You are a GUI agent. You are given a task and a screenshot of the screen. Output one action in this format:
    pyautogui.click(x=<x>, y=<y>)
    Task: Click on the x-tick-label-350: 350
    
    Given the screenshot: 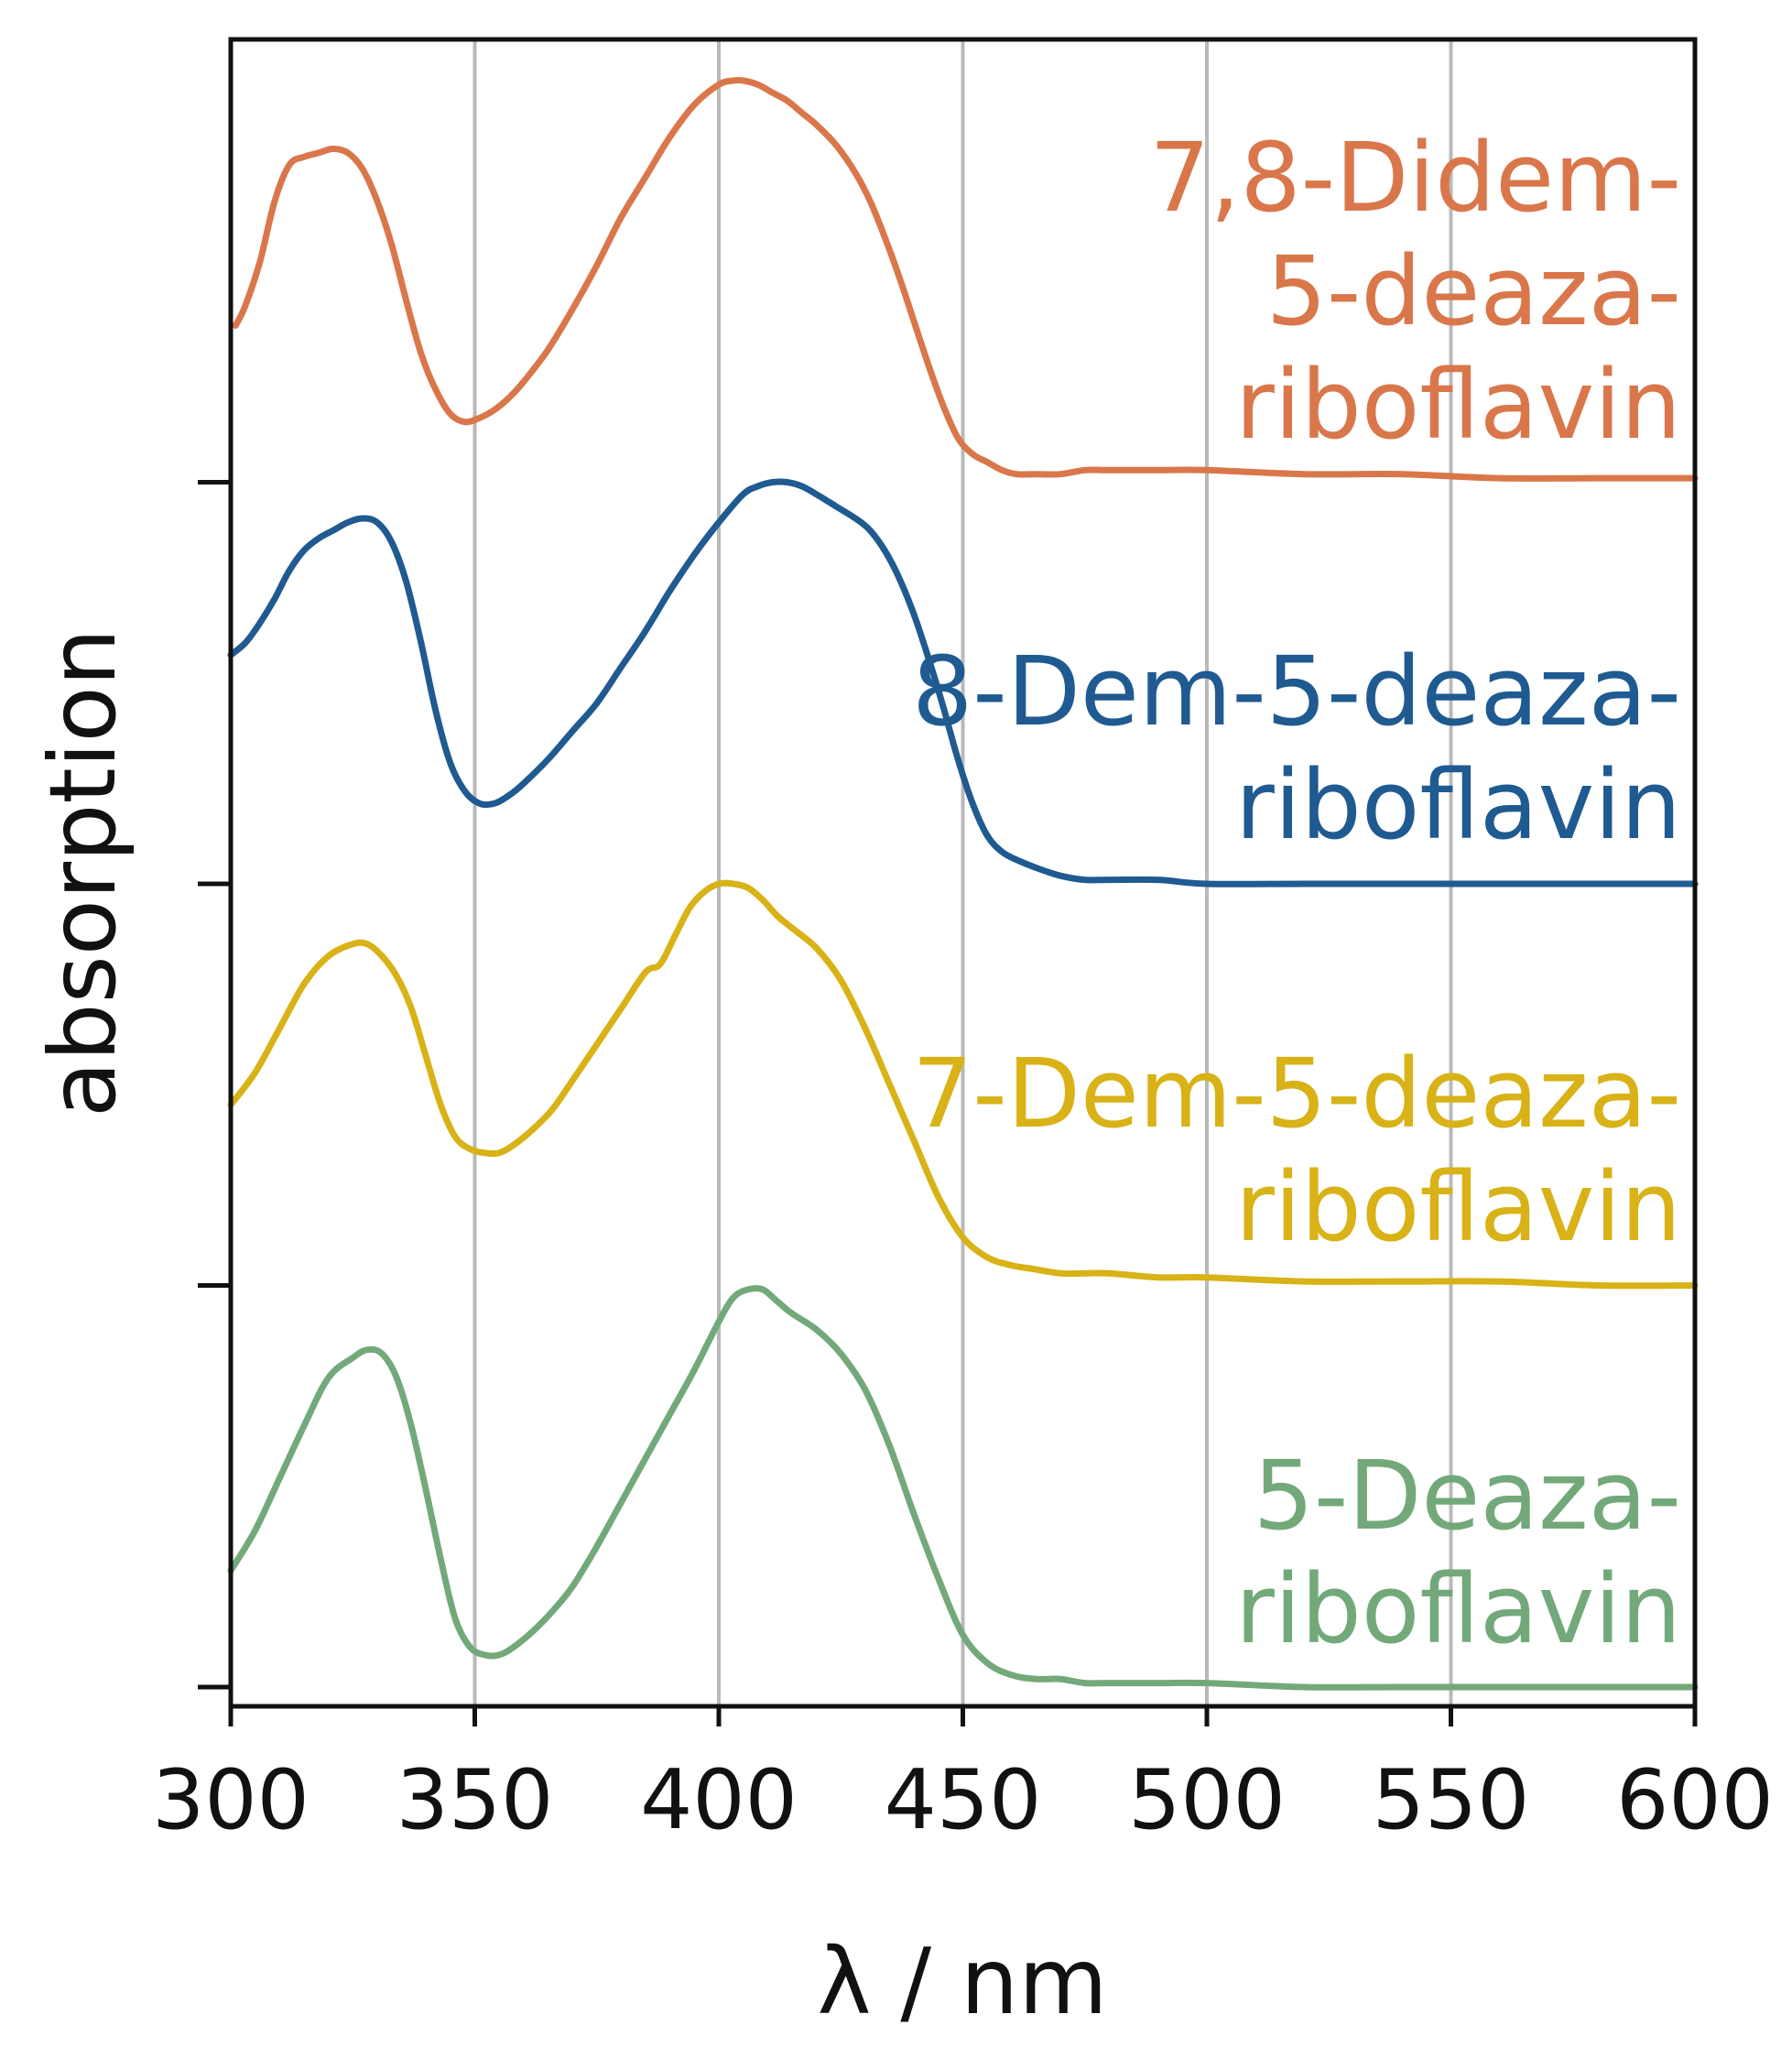 What is the action you would take?
    pyautogui.click(x=475, y=1800)
    